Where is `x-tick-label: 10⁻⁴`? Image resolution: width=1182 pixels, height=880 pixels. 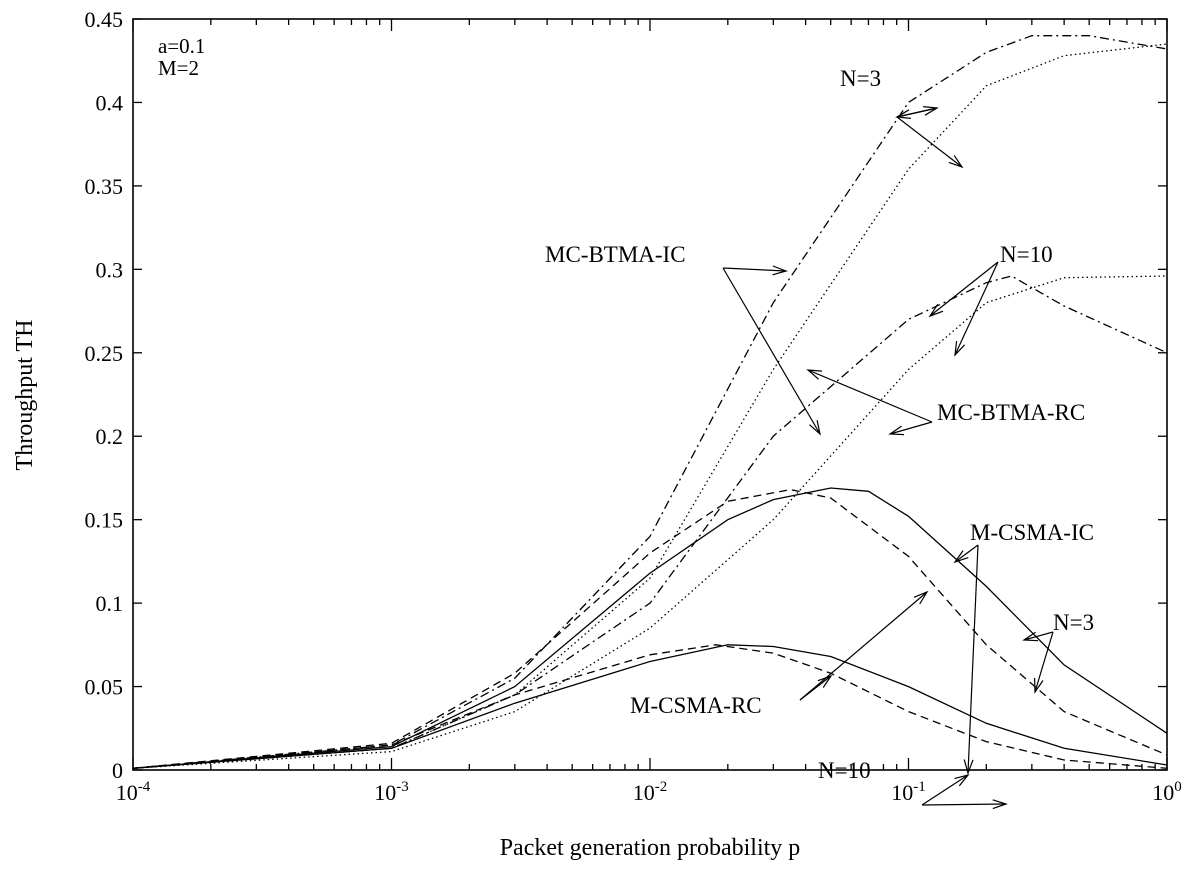
x-tick-label: 10⁻⁴ is located at coordinates (133, 792).